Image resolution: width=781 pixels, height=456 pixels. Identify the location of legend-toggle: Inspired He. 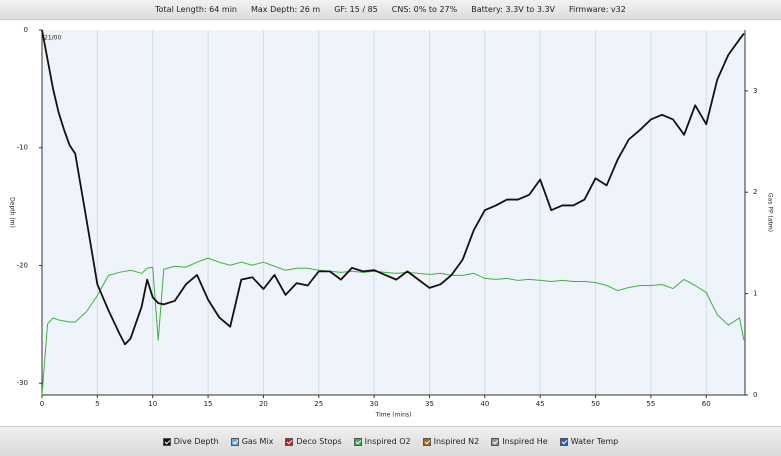
(519, 441).